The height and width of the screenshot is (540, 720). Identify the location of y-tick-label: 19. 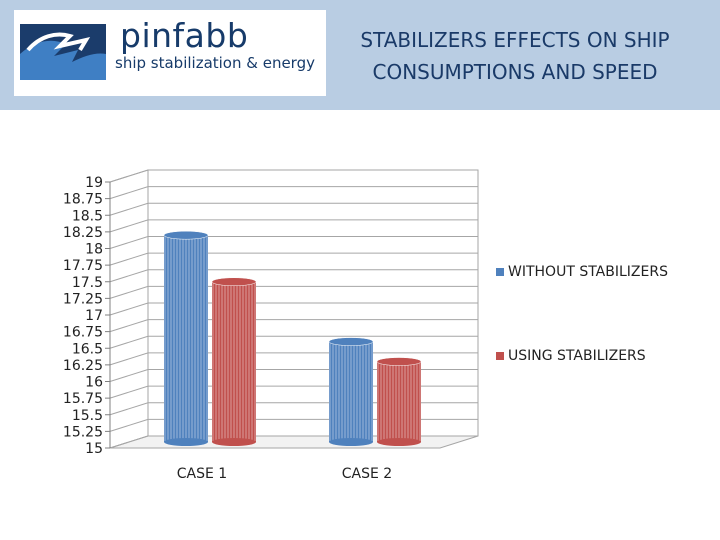
(94, 183).